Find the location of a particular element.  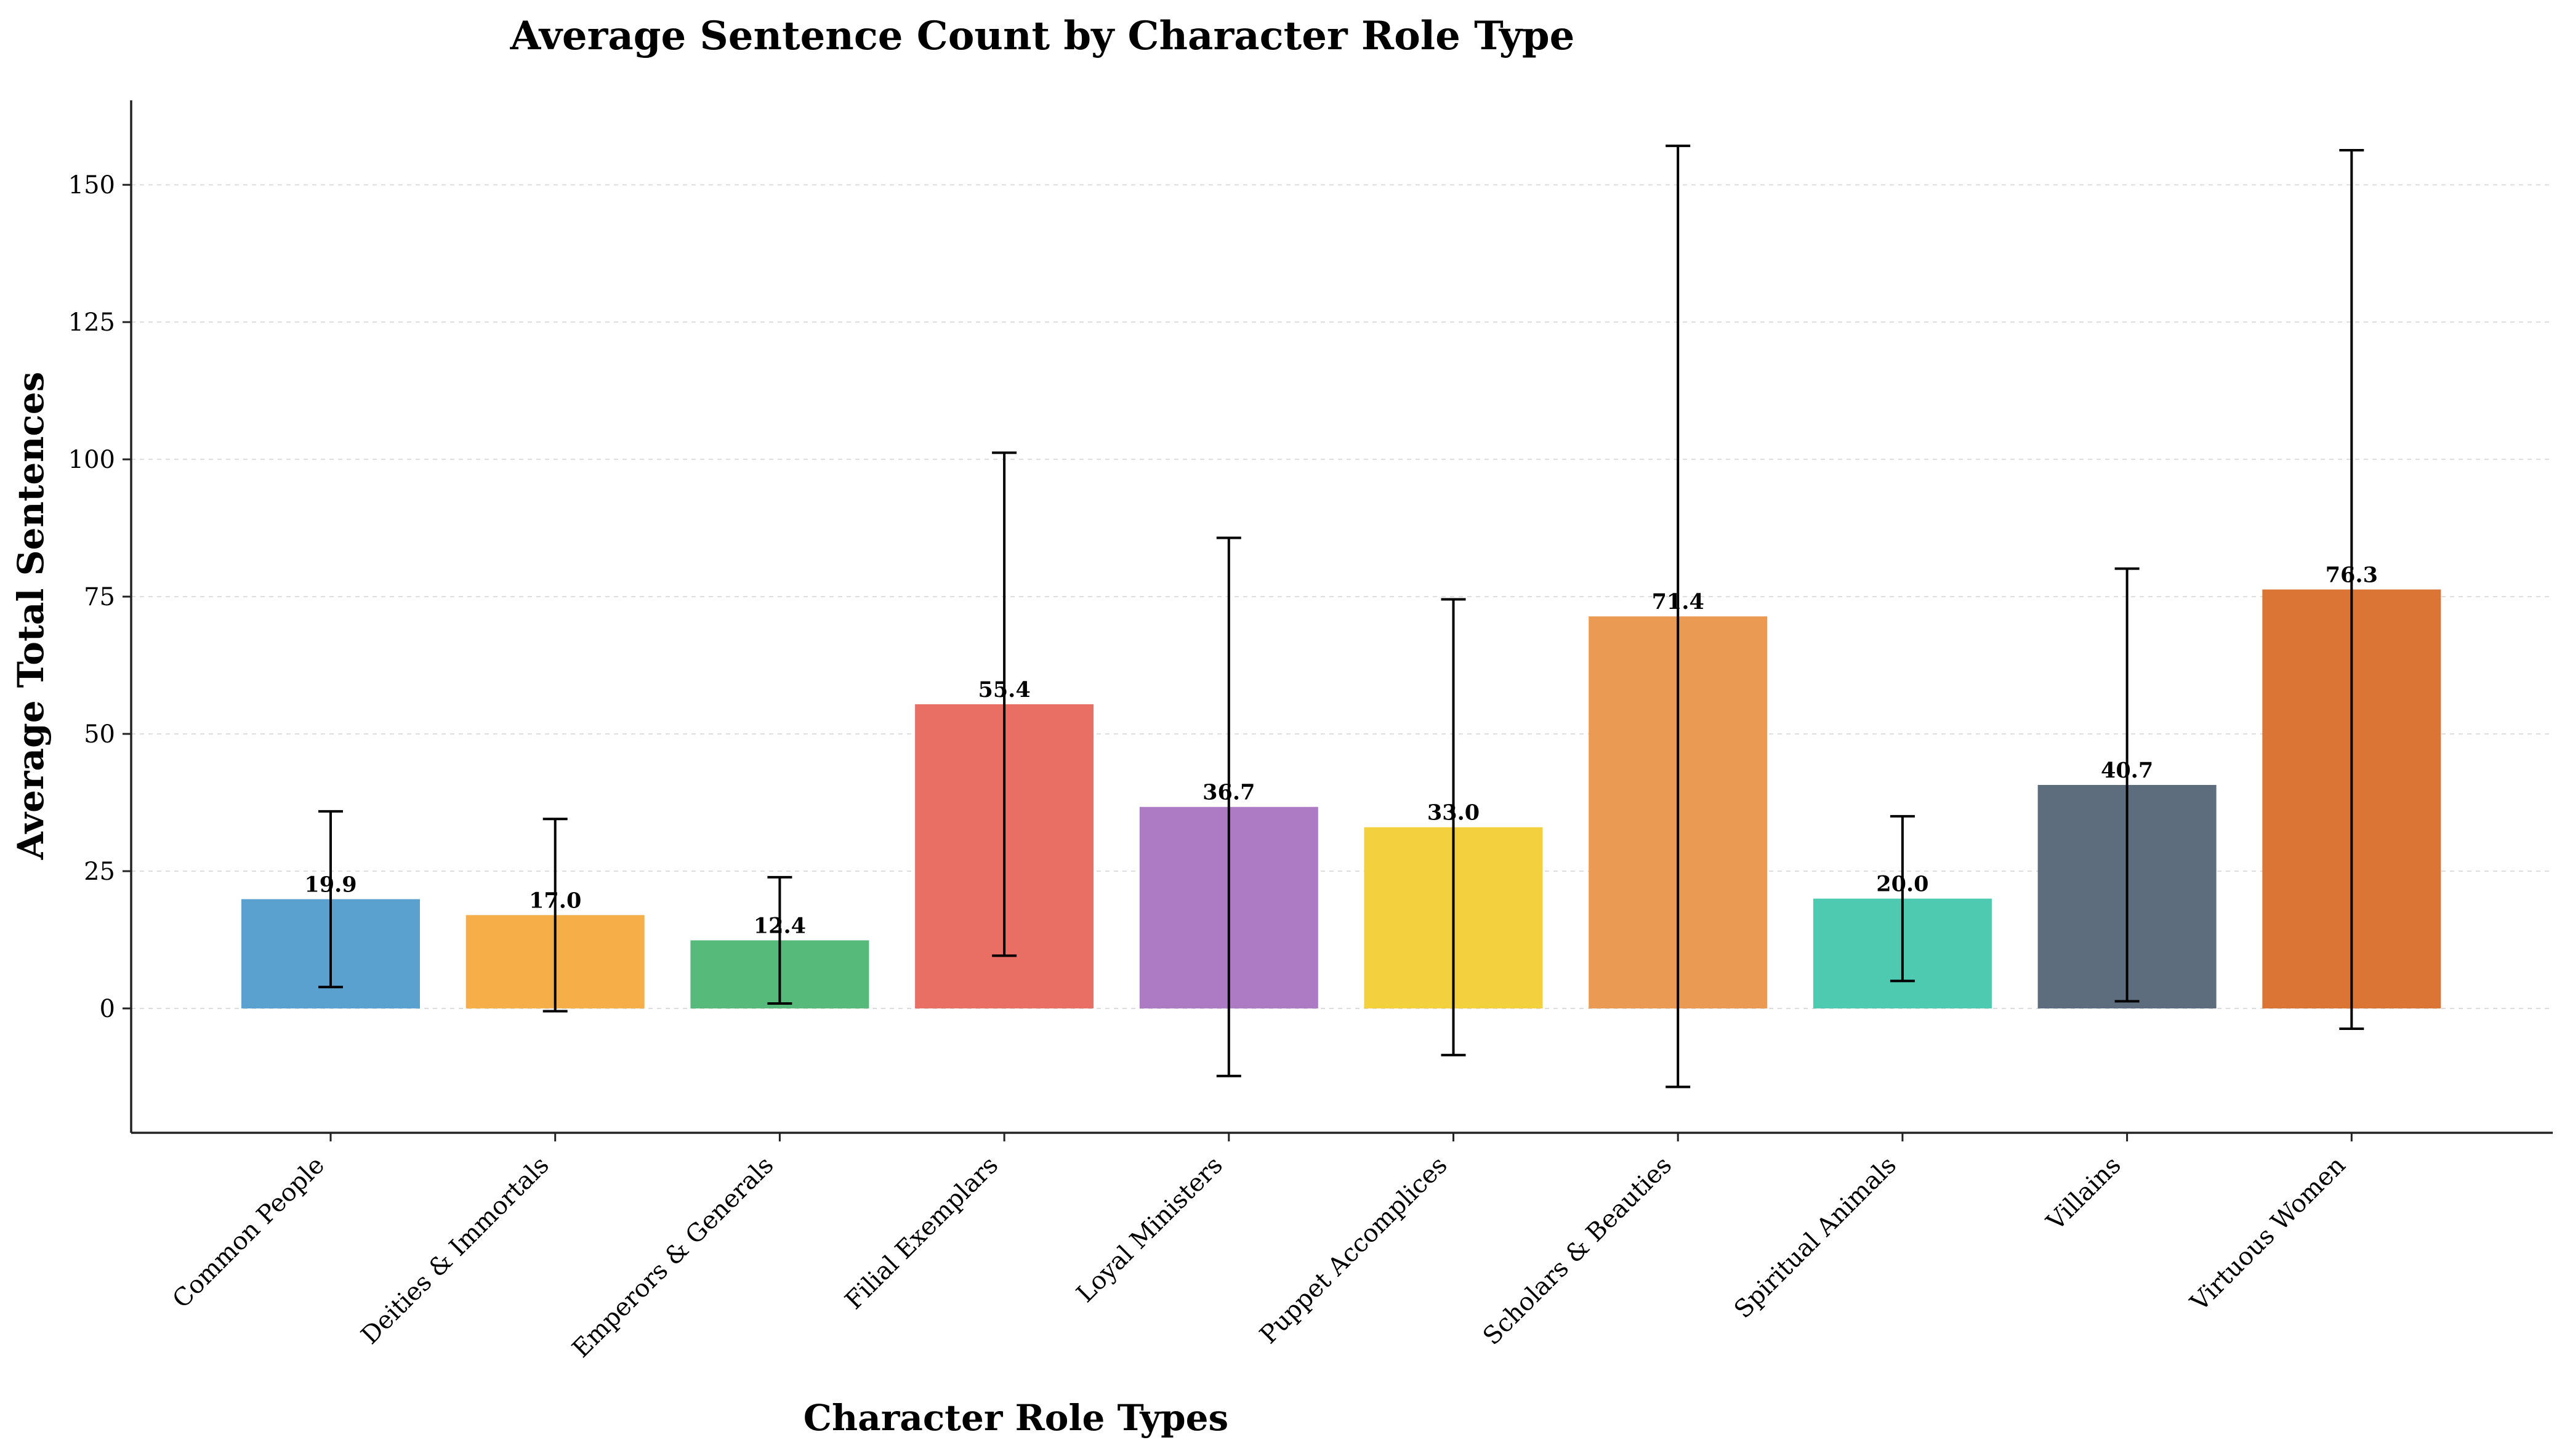

y-axis-title: Average Total Sentences is located at coordinates (31, 616).